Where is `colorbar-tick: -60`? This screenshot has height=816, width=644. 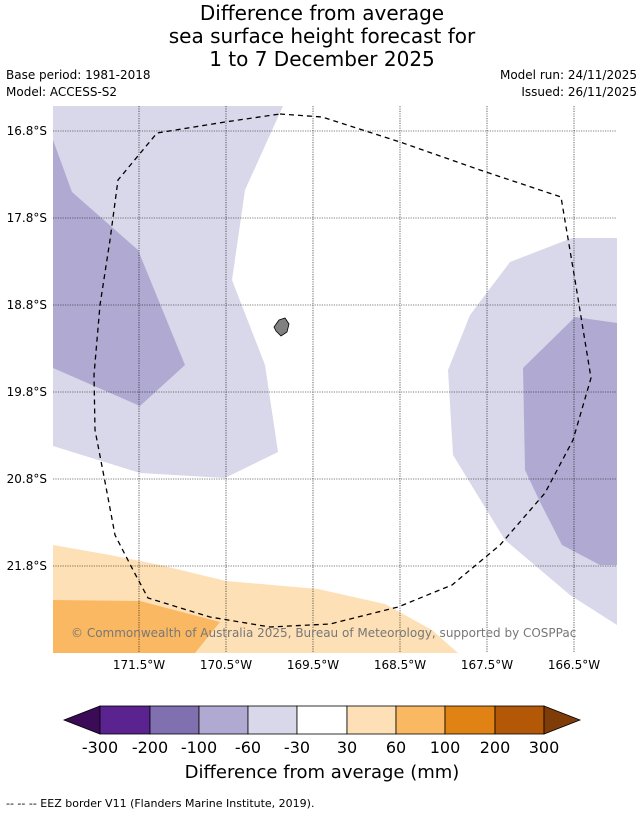
colorbar-tick: -60 is located at coordinates (248, 747).